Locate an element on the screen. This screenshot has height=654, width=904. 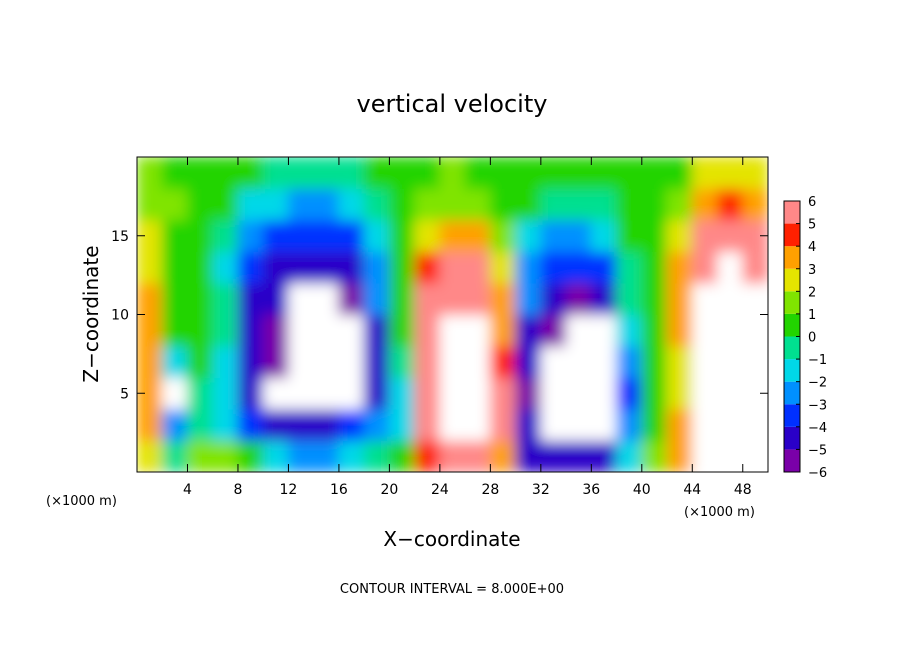
x-tick-label: 12 is located at coordinates (289, 490).